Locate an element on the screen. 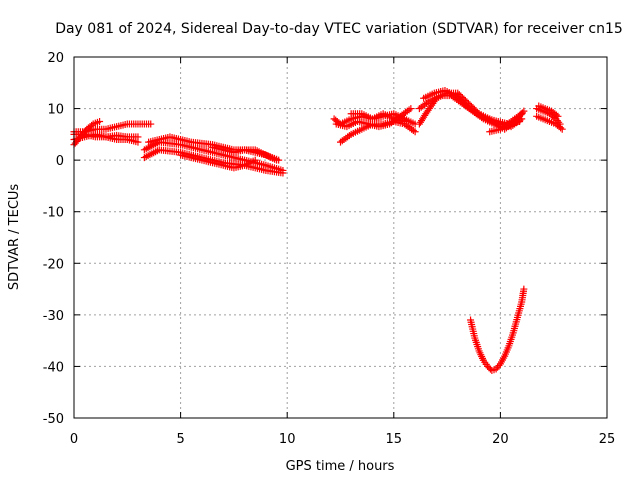  series-arc-b5 is located at coordinates (246, 153).